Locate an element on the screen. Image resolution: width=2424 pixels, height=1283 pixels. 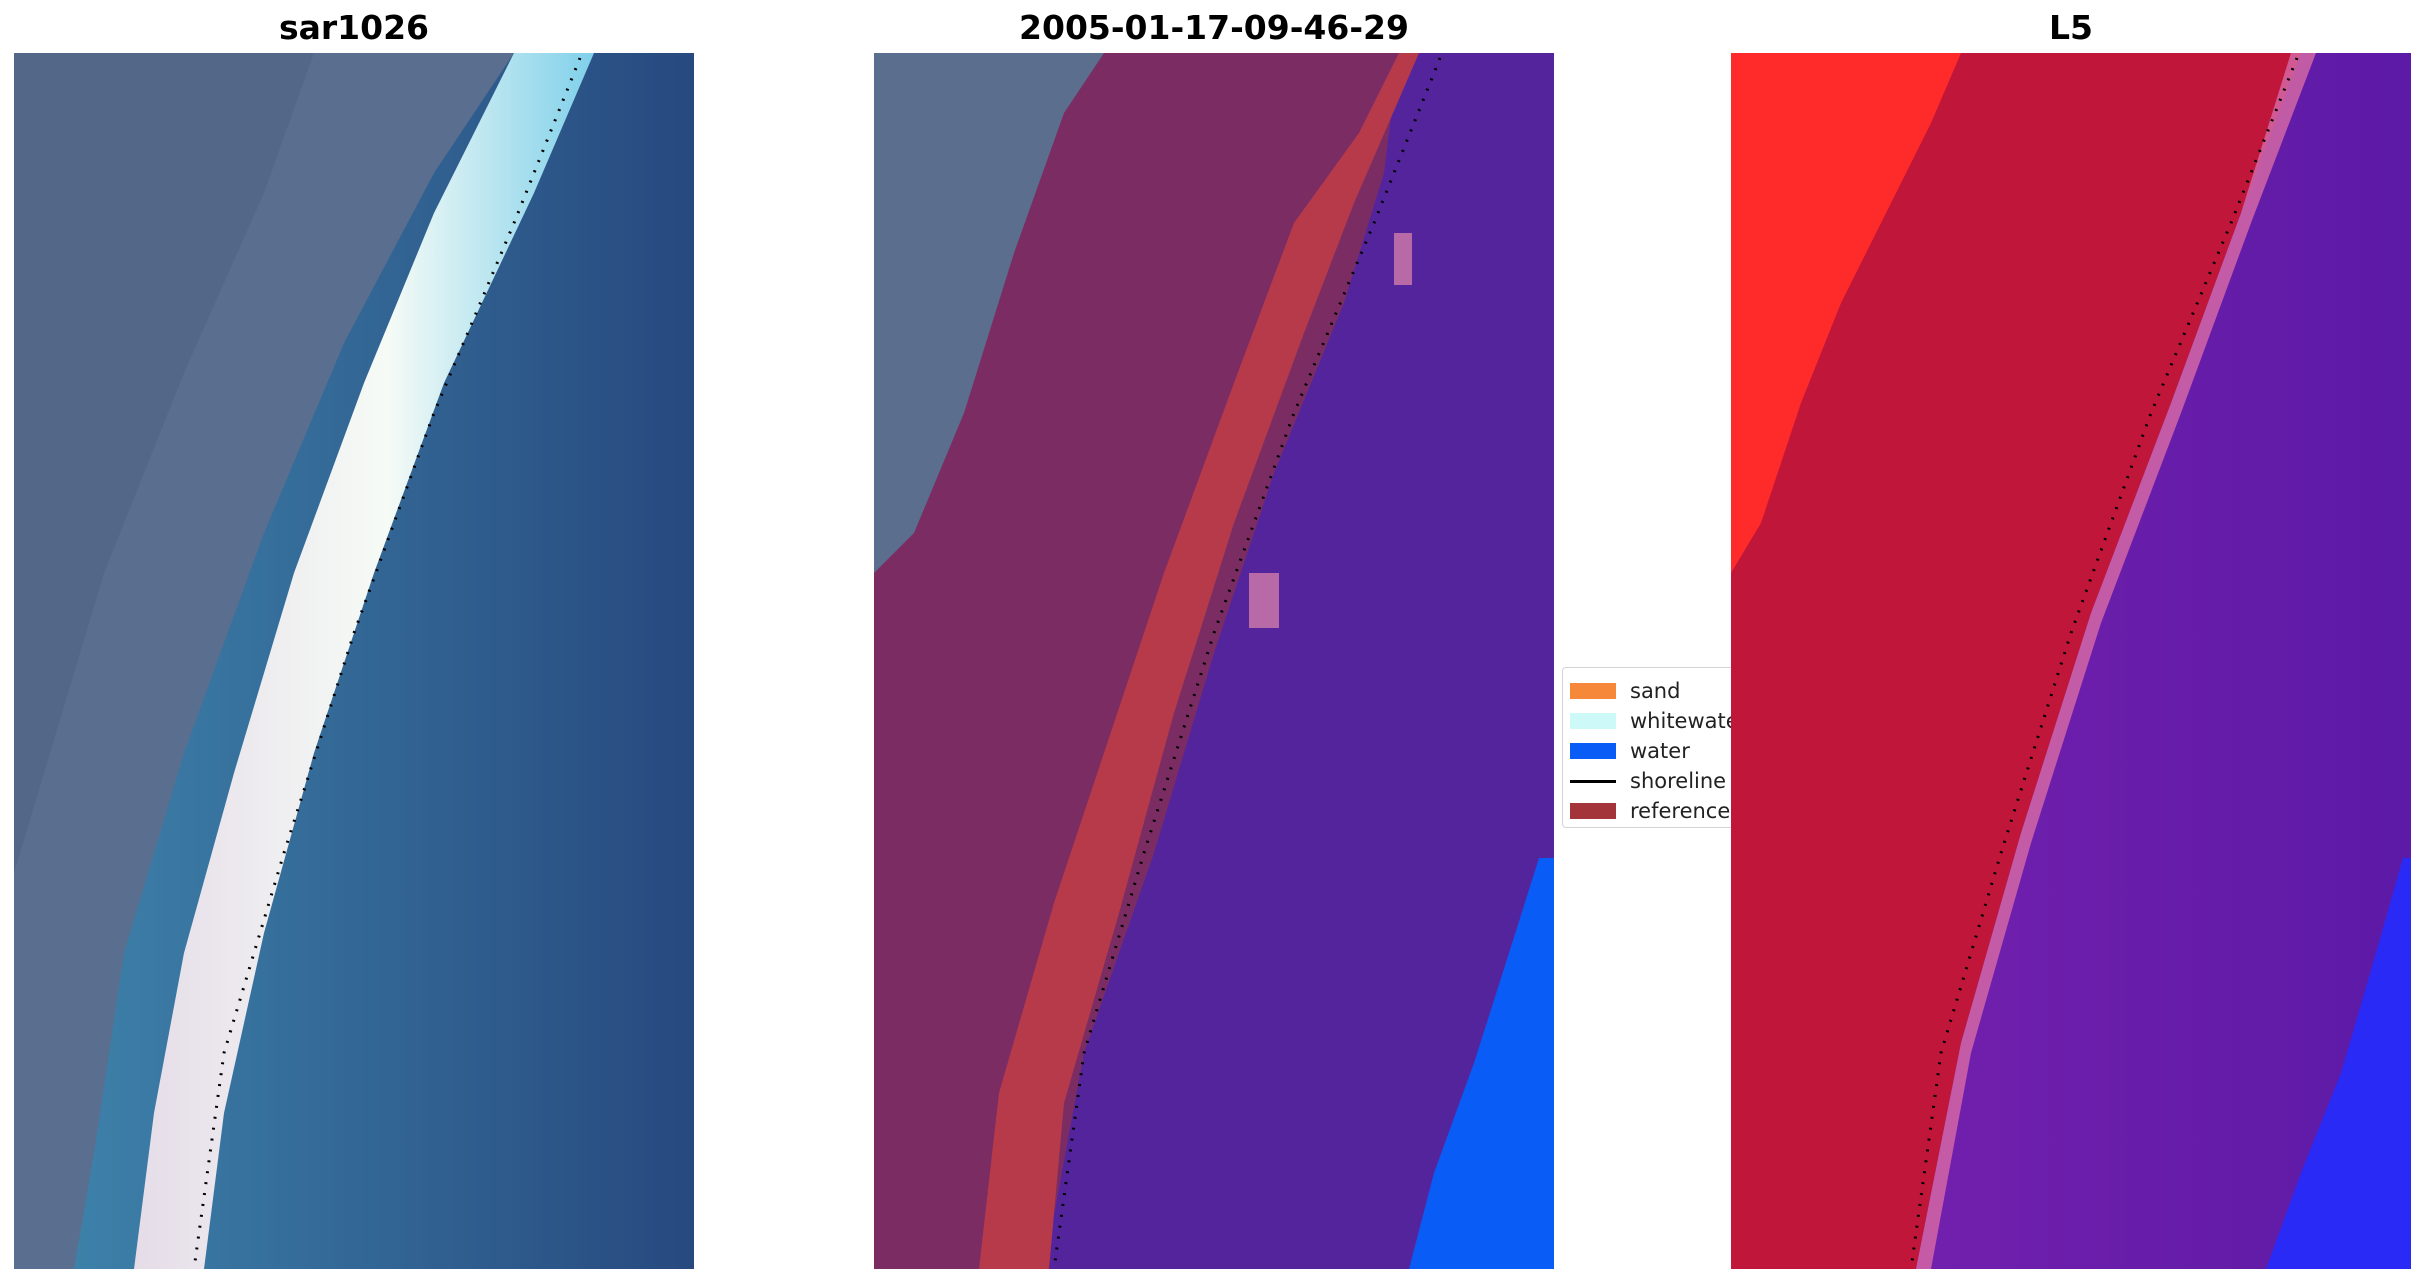
legend-label: shoreline is located at coordinates (1678, 781).